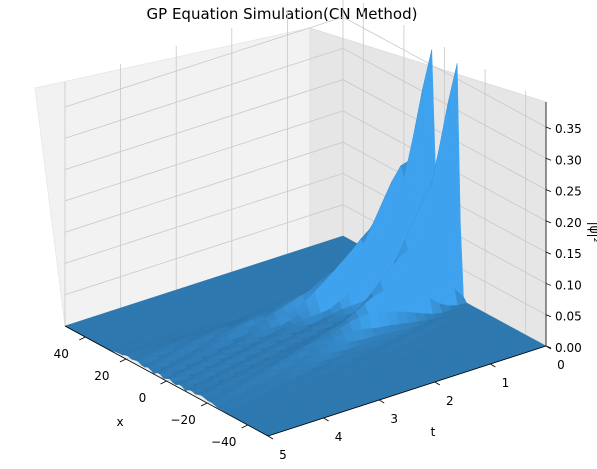 This screenshot has height=469, width=597. What do you see at coordinates (568, 129) in the screenshot?
I see `z-tick-label: 0.35` at bounding box center [568, 129].